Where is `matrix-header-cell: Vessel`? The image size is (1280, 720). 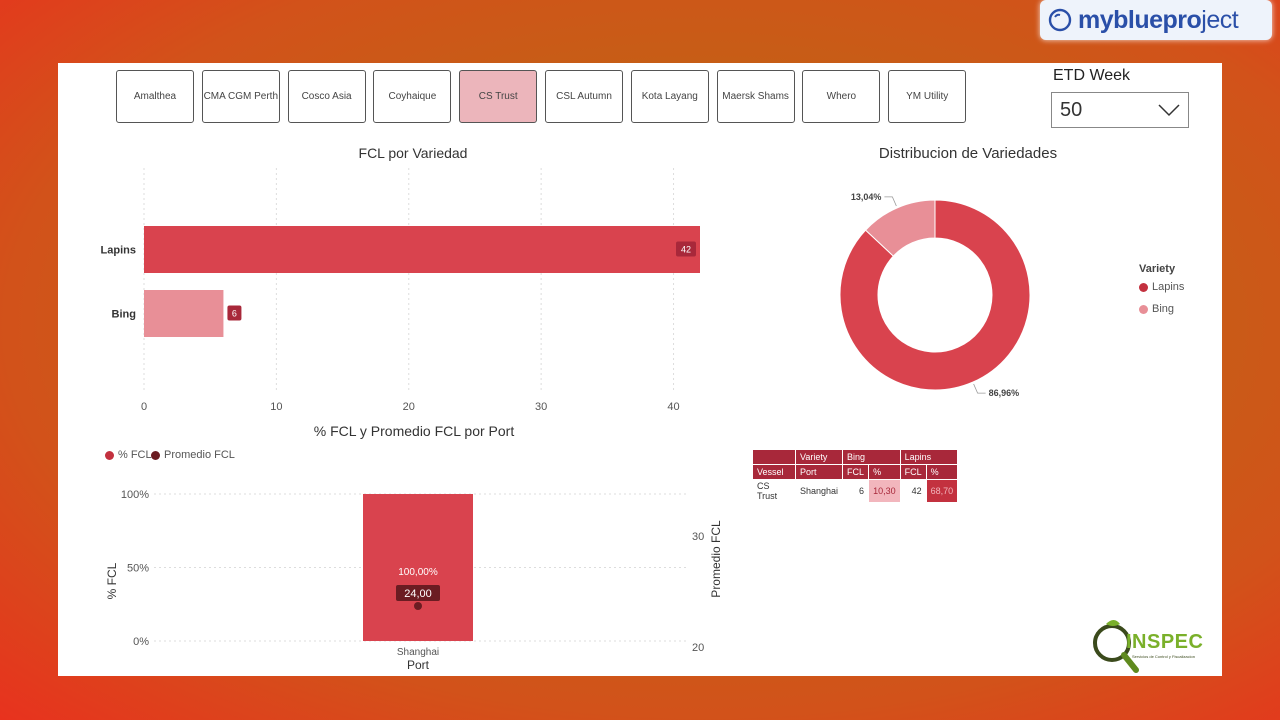
matrix-header-cell: Vessel is located at coordinates (774, 472).